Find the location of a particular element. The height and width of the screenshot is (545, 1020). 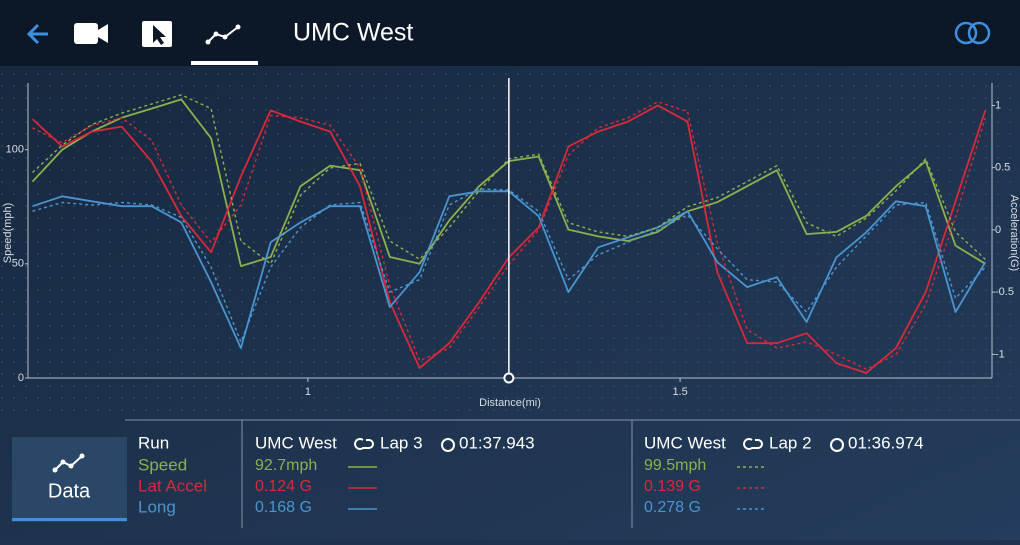

y2-tick-label: -1 is located at coordinates (1000, 354).